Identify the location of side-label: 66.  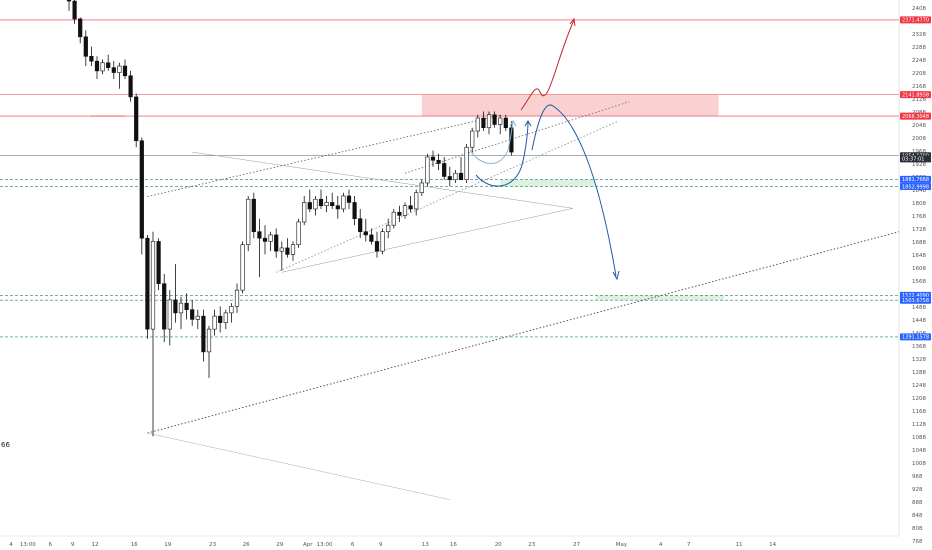
(5, 445).